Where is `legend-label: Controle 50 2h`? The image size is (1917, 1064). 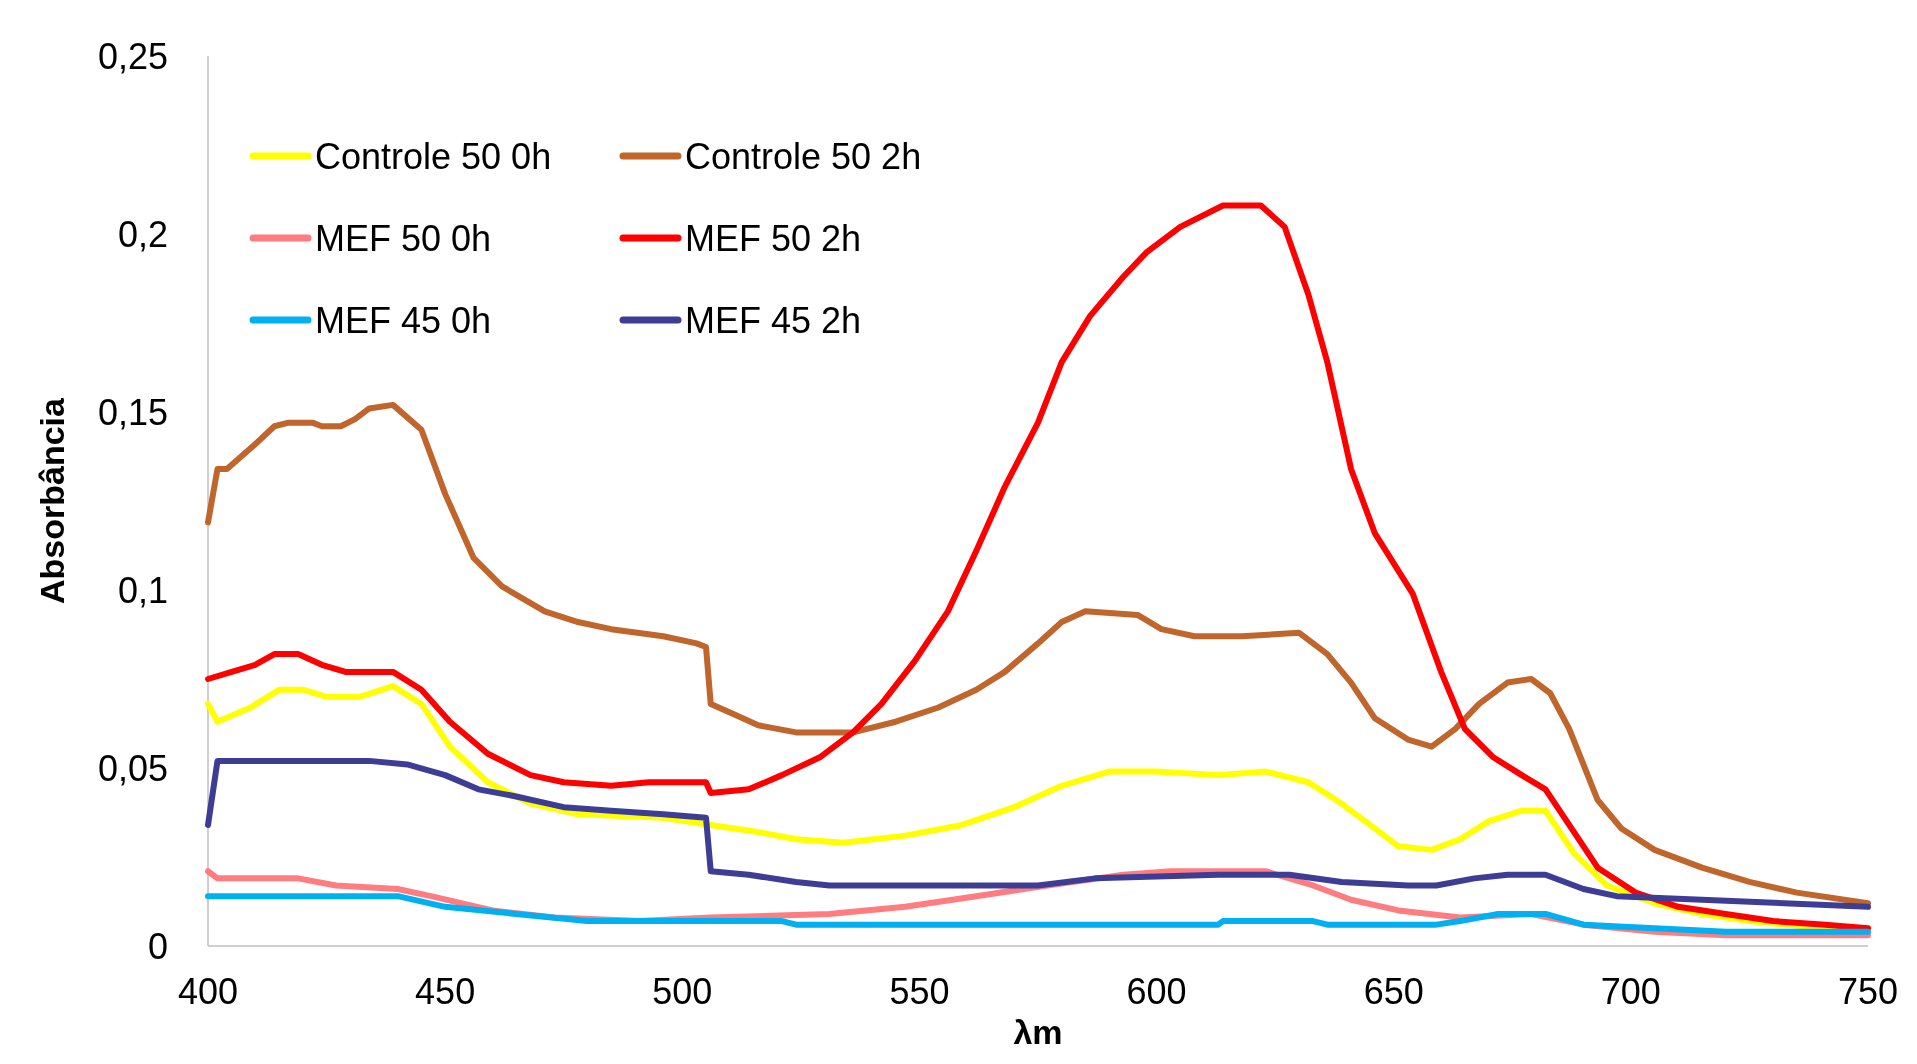
legend-label: Controle 50 2h is located at coordinates (803, 156).